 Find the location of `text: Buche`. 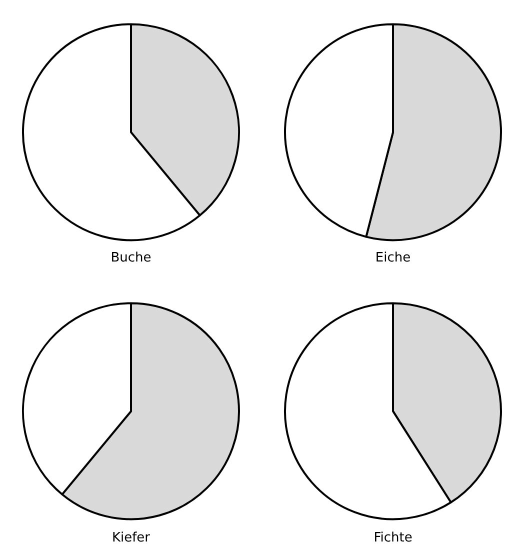

text: Buche is located at coordinates (131, 258).